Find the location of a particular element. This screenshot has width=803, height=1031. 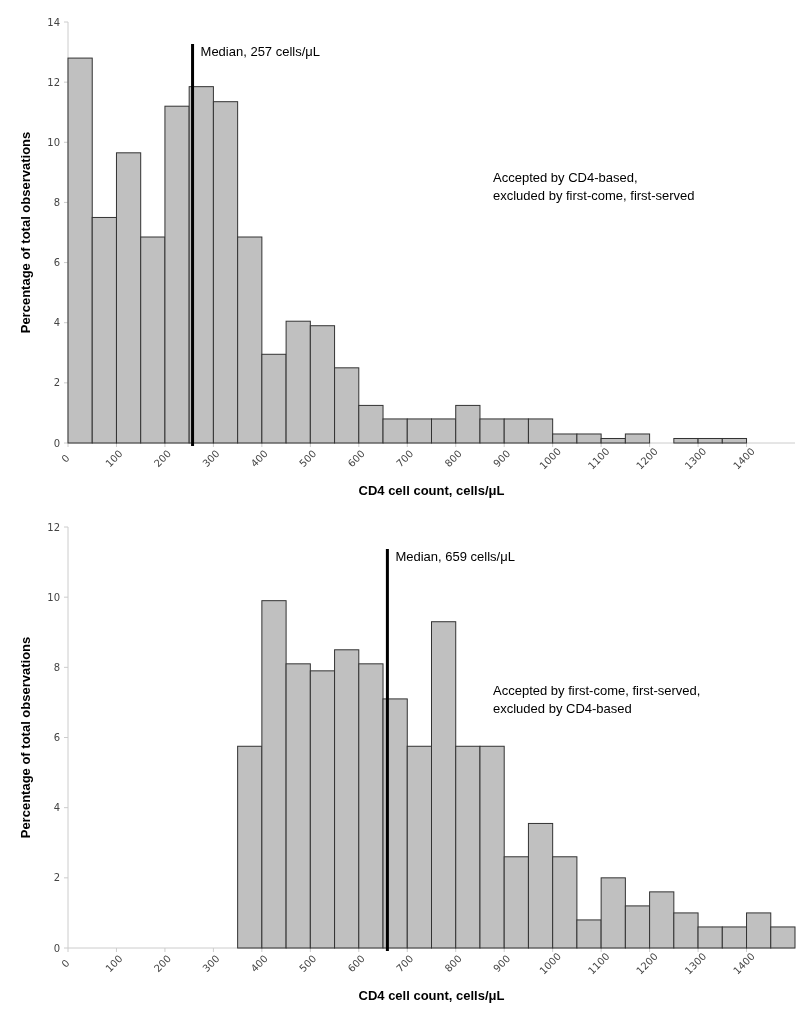

annotation: Accepted by CD4-based, excluded by first-come, first-served is located at coordinates (594, 186).